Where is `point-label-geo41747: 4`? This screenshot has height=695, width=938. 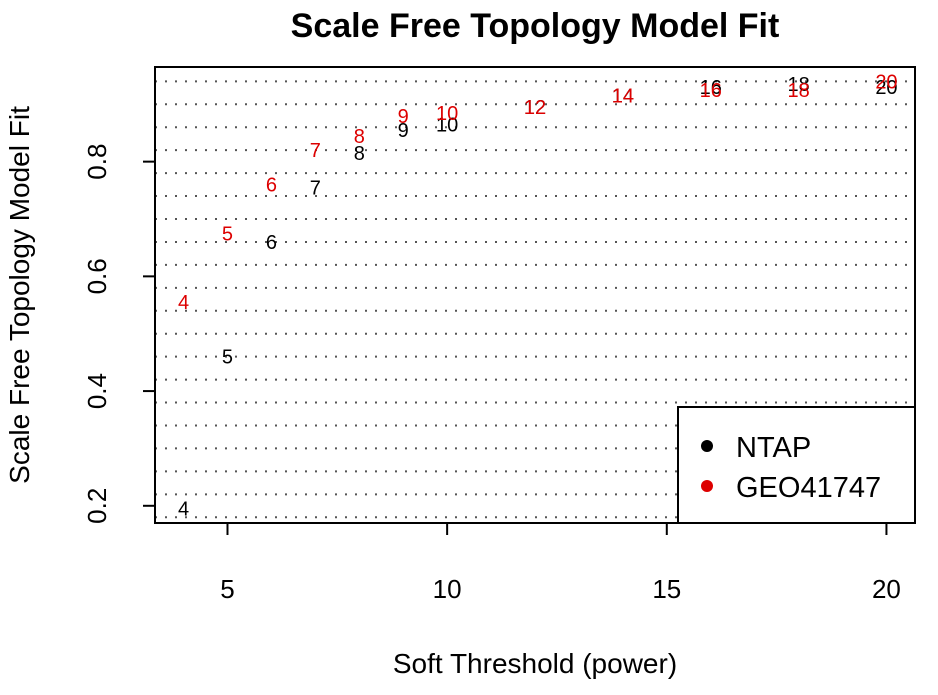
point-label-geo41747: 4 is located at coordinates (183, 303).